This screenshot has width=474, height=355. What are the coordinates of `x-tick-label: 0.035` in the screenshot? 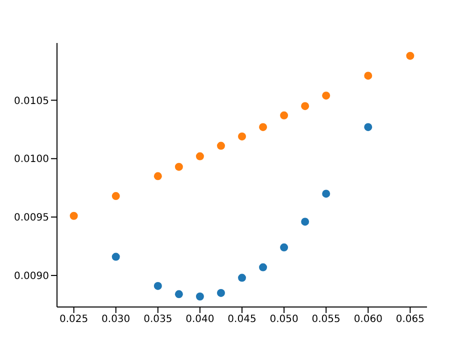 It's located at (158, 320).